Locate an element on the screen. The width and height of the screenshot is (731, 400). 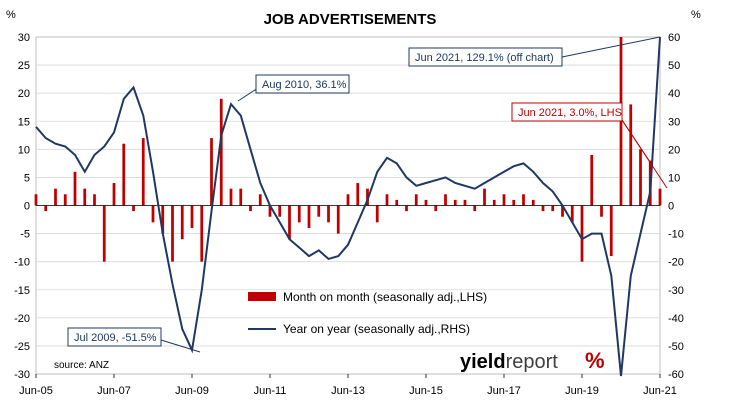
annotation-text: Aug 2010, 36.1% is located at coordinates (304, 85).